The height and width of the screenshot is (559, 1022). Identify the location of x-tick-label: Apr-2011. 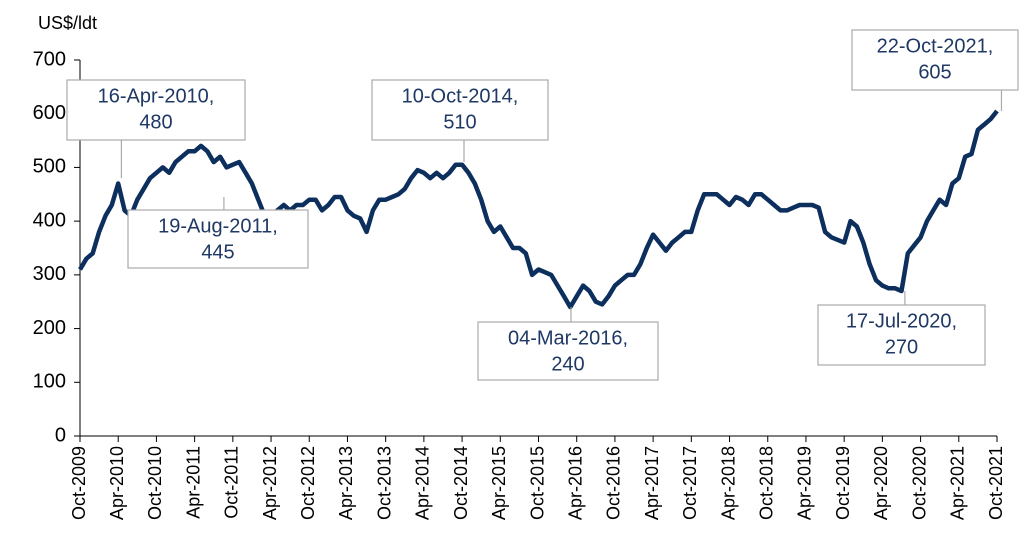
(193, 482).